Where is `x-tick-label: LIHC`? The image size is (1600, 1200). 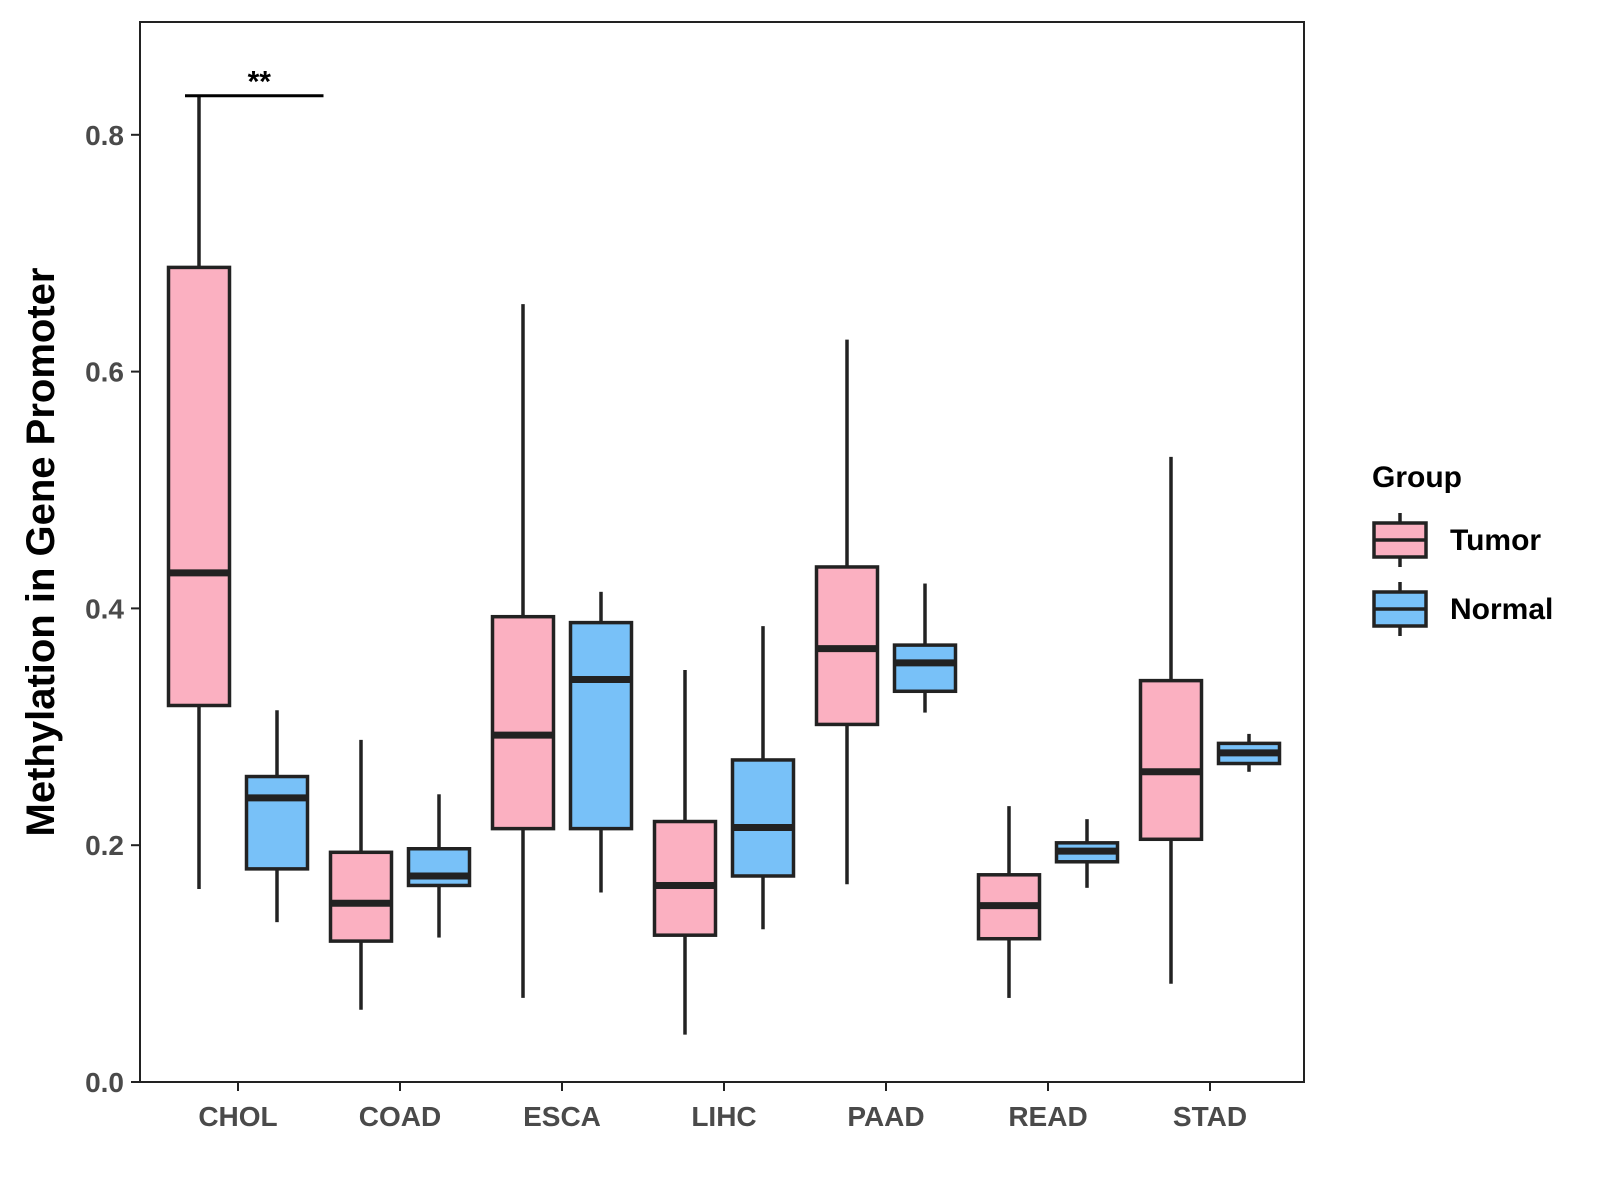 x-tick-label: LIHC is located at coordinates (723, 1116).